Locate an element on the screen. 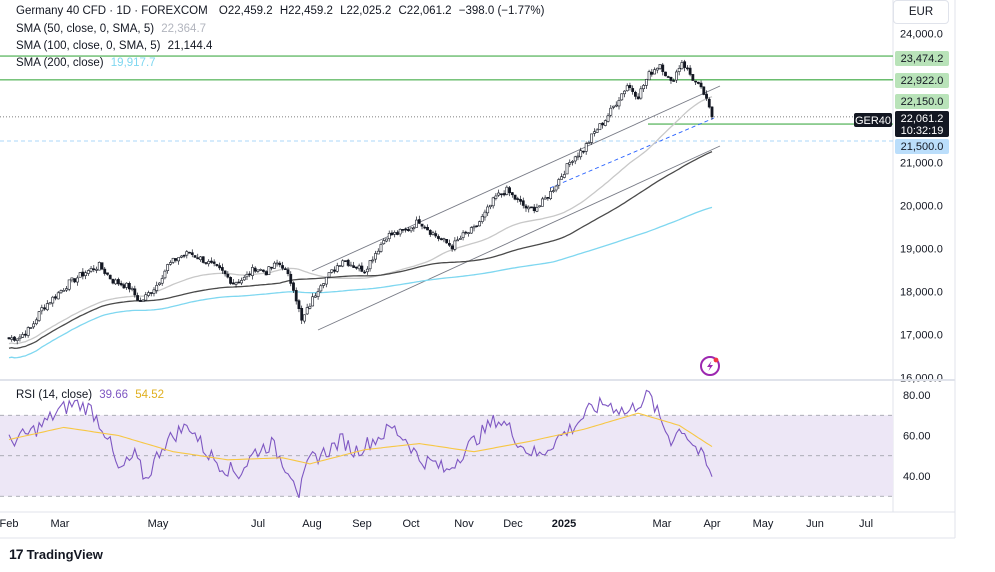 Image resolution: width=995 pixels, height=572 pixels. flash-alert-icon is located at coordinates (710, 366).